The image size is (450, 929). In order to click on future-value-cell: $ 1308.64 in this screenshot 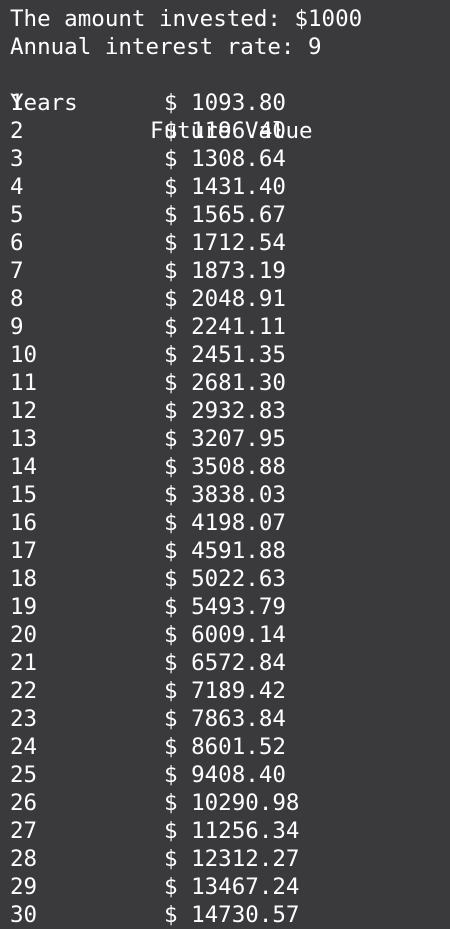, I will do `click(225, 159)`.